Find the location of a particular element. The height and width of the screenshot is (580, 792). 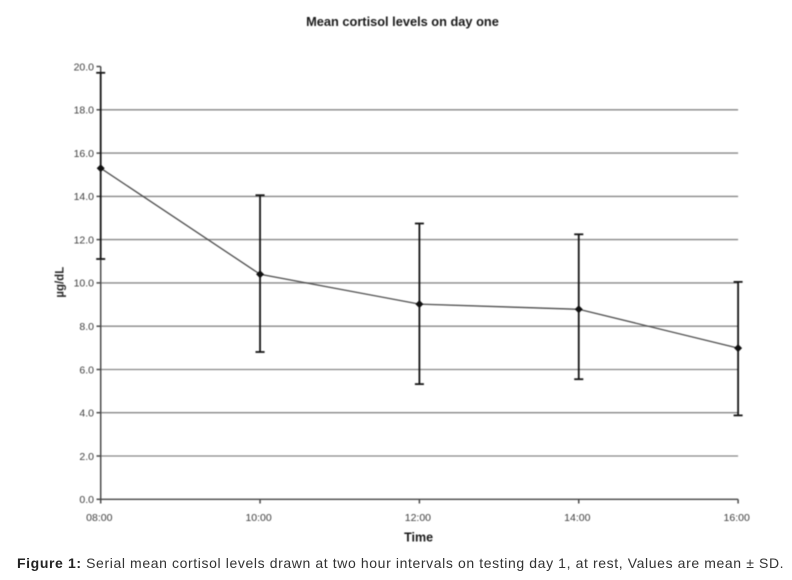

svg-text: 08:00 is located at coordinates (99, 518).